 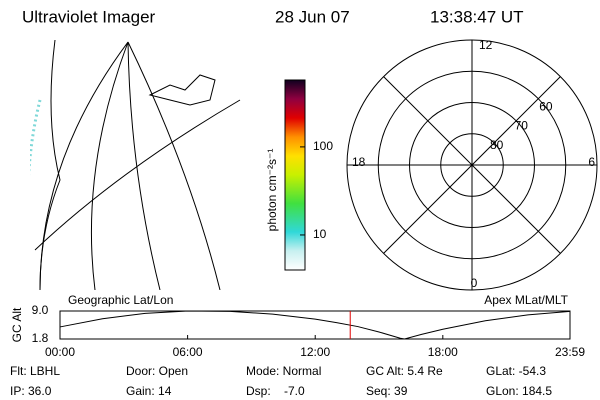 What do you see at coordinates (89, 16) in the screenshot?
I see `title: Ultraviolet Imager` at bounding box center [89, 16].